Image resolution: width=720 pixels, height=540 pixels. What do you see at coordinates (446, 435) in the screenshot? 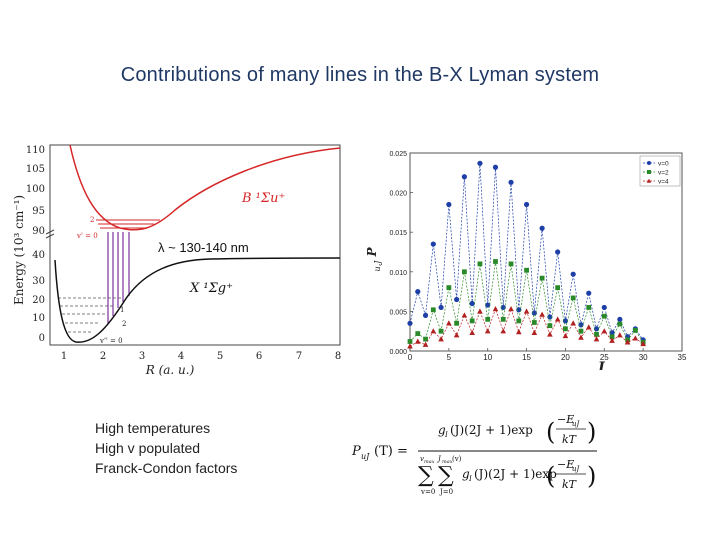
I see `numerator-g-sub: I` at bounding box center [446, 435].